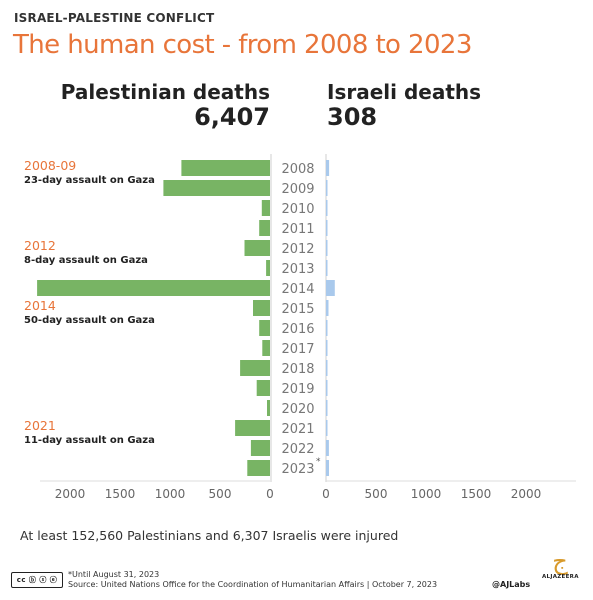 The width and height of the screenshot is (593, 600). I want to click on palestinian-bar-2023, so click(258, 468).